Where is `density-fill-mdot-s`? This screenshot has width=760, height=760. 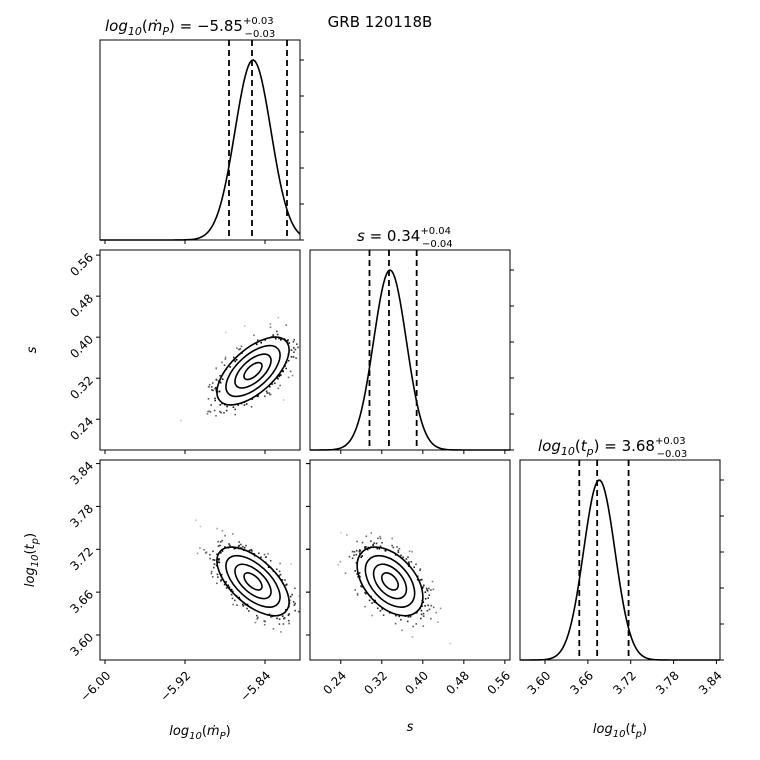 density-fill-mdot-s is located at coordinates (253, 371).